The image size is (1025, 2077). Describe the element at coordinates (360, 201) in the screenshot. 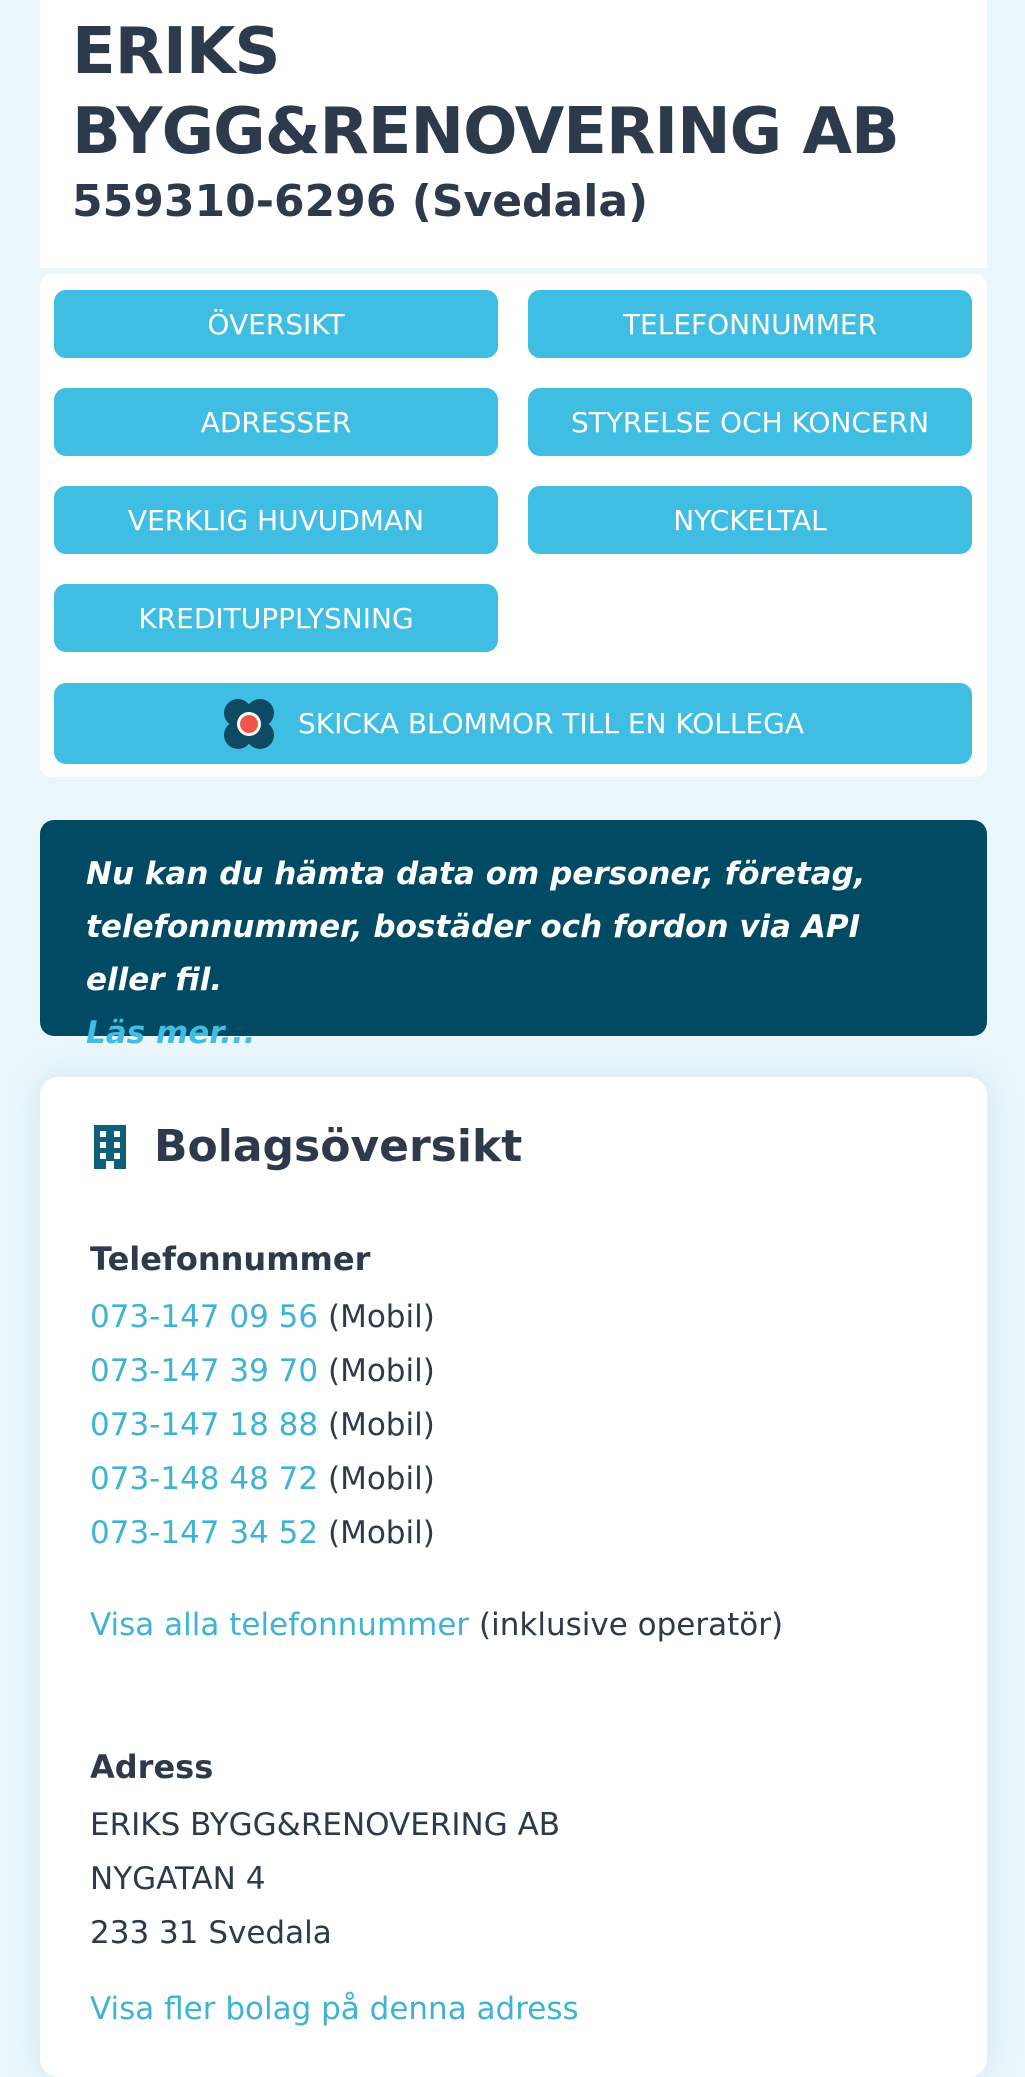

I see `org-number: 559310-6296 (Svedala)` at that location.